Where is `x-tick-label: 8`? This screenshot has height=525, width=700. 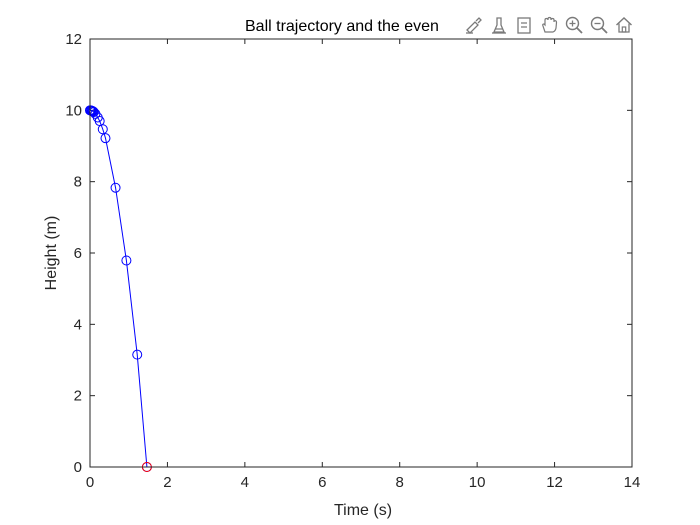 x-tick-label: 8 is located at coordinates (400, 482).